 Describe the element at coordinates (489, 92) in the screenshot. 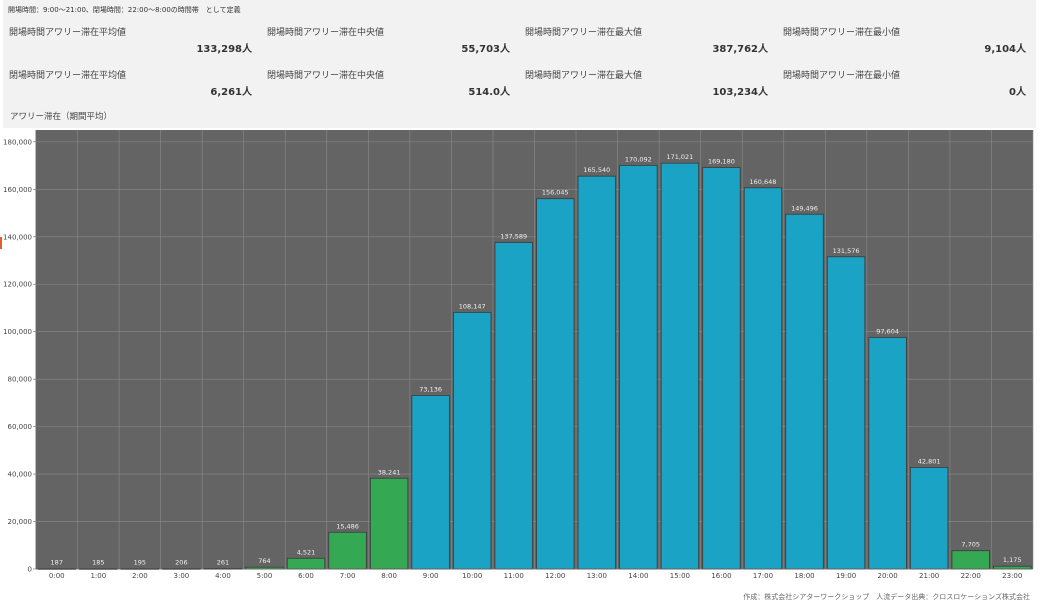

I see `closed-median-value: 514.0人` at that location.